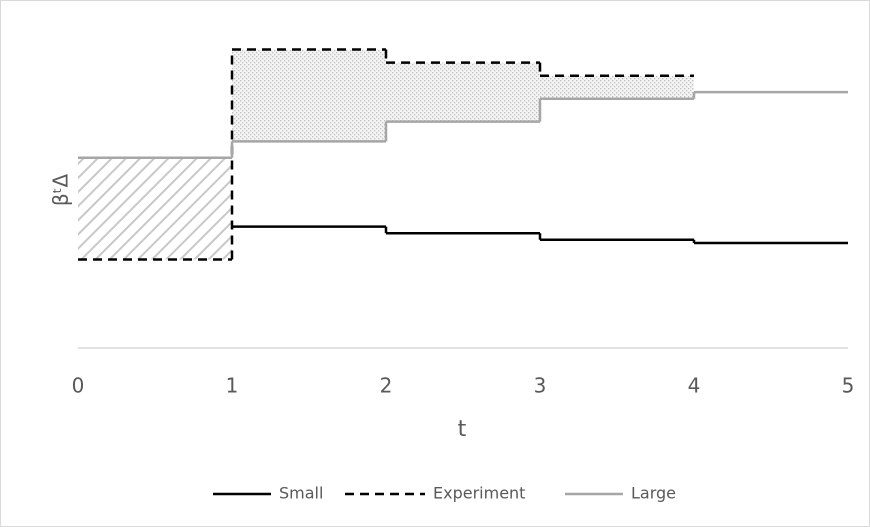  What do you see at coordinates (540, 386) in the screenshot?
I see `x-tick-label: 3` at bounding box center [540, 386].